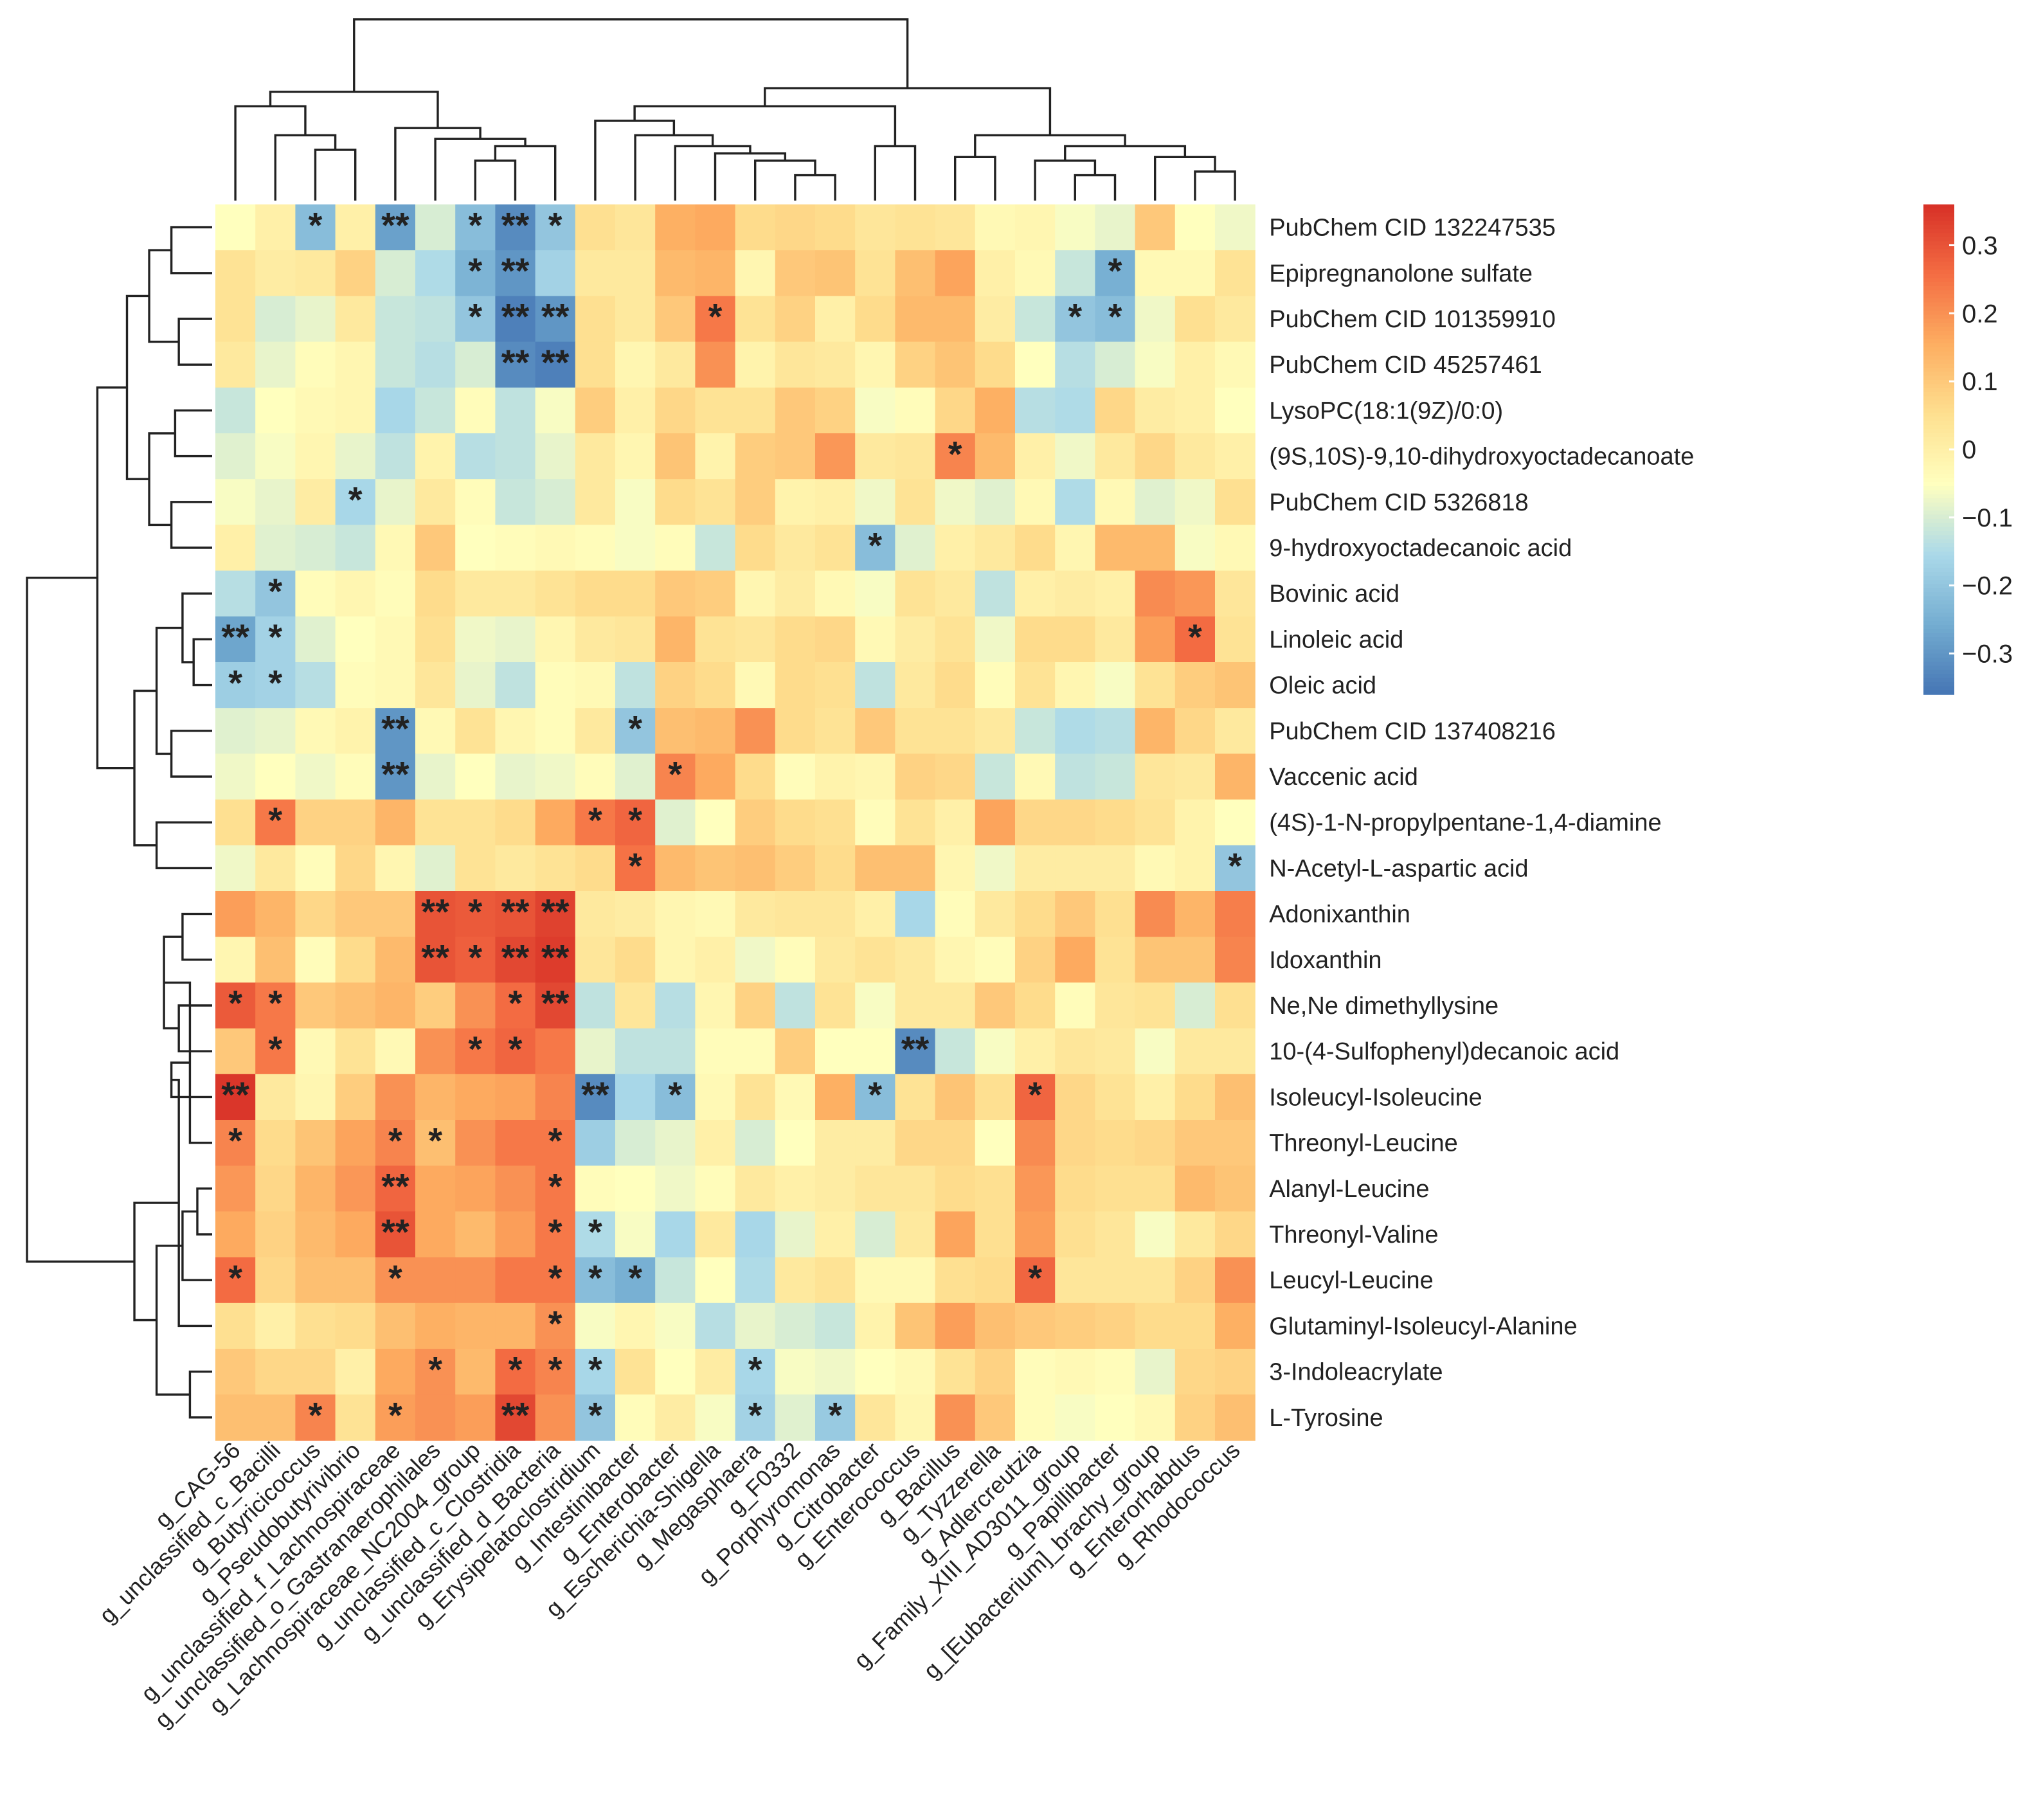  What do you see at coordinates (515, 270) in the screenshot?
I see `significance-star: **` at bounding box center [515, 270].